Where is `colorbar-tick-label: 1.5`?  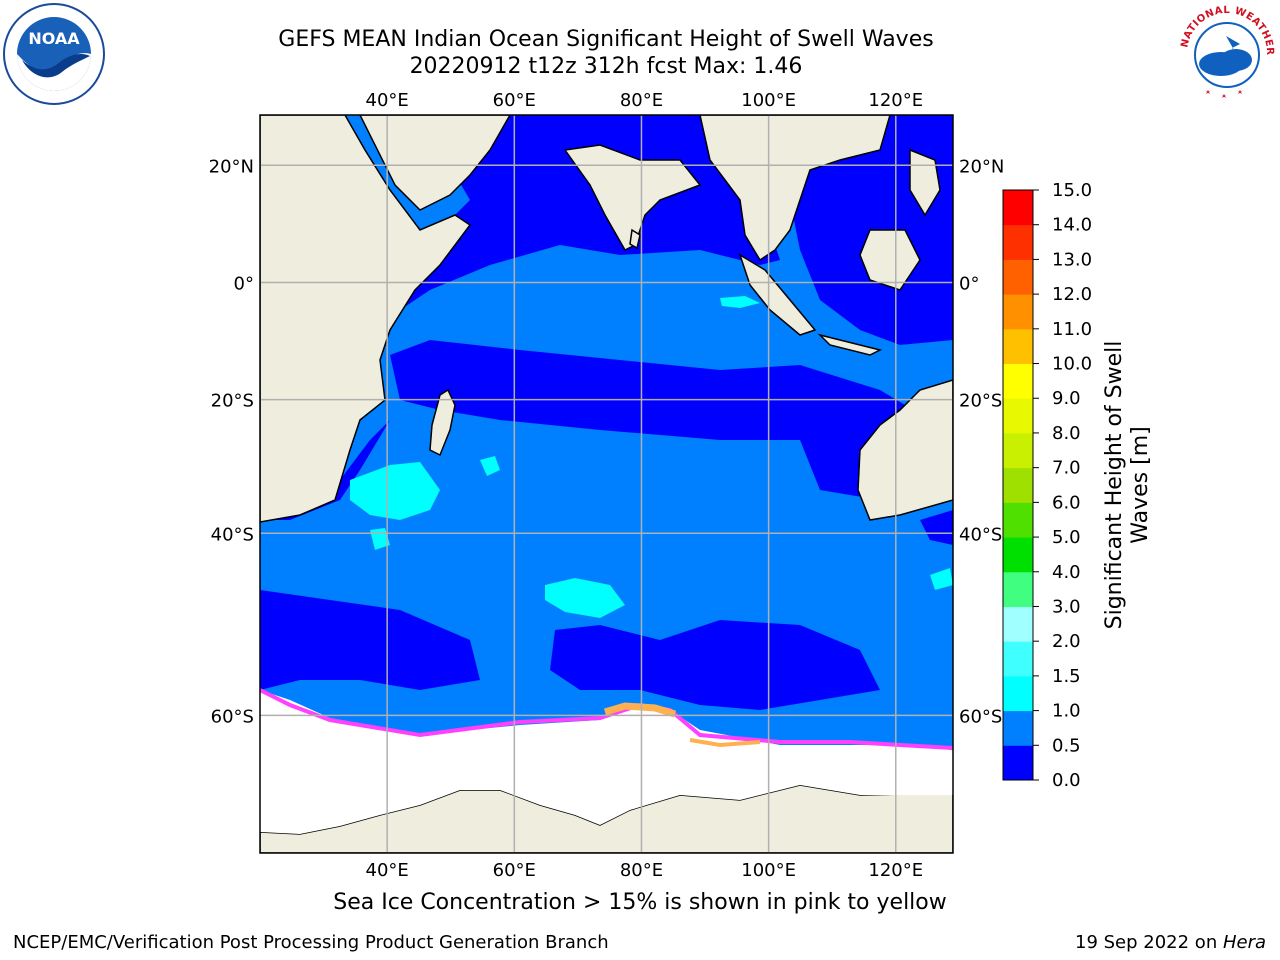
colorbar-tick-label: 1.5 is located at coordinates (1066, 676).